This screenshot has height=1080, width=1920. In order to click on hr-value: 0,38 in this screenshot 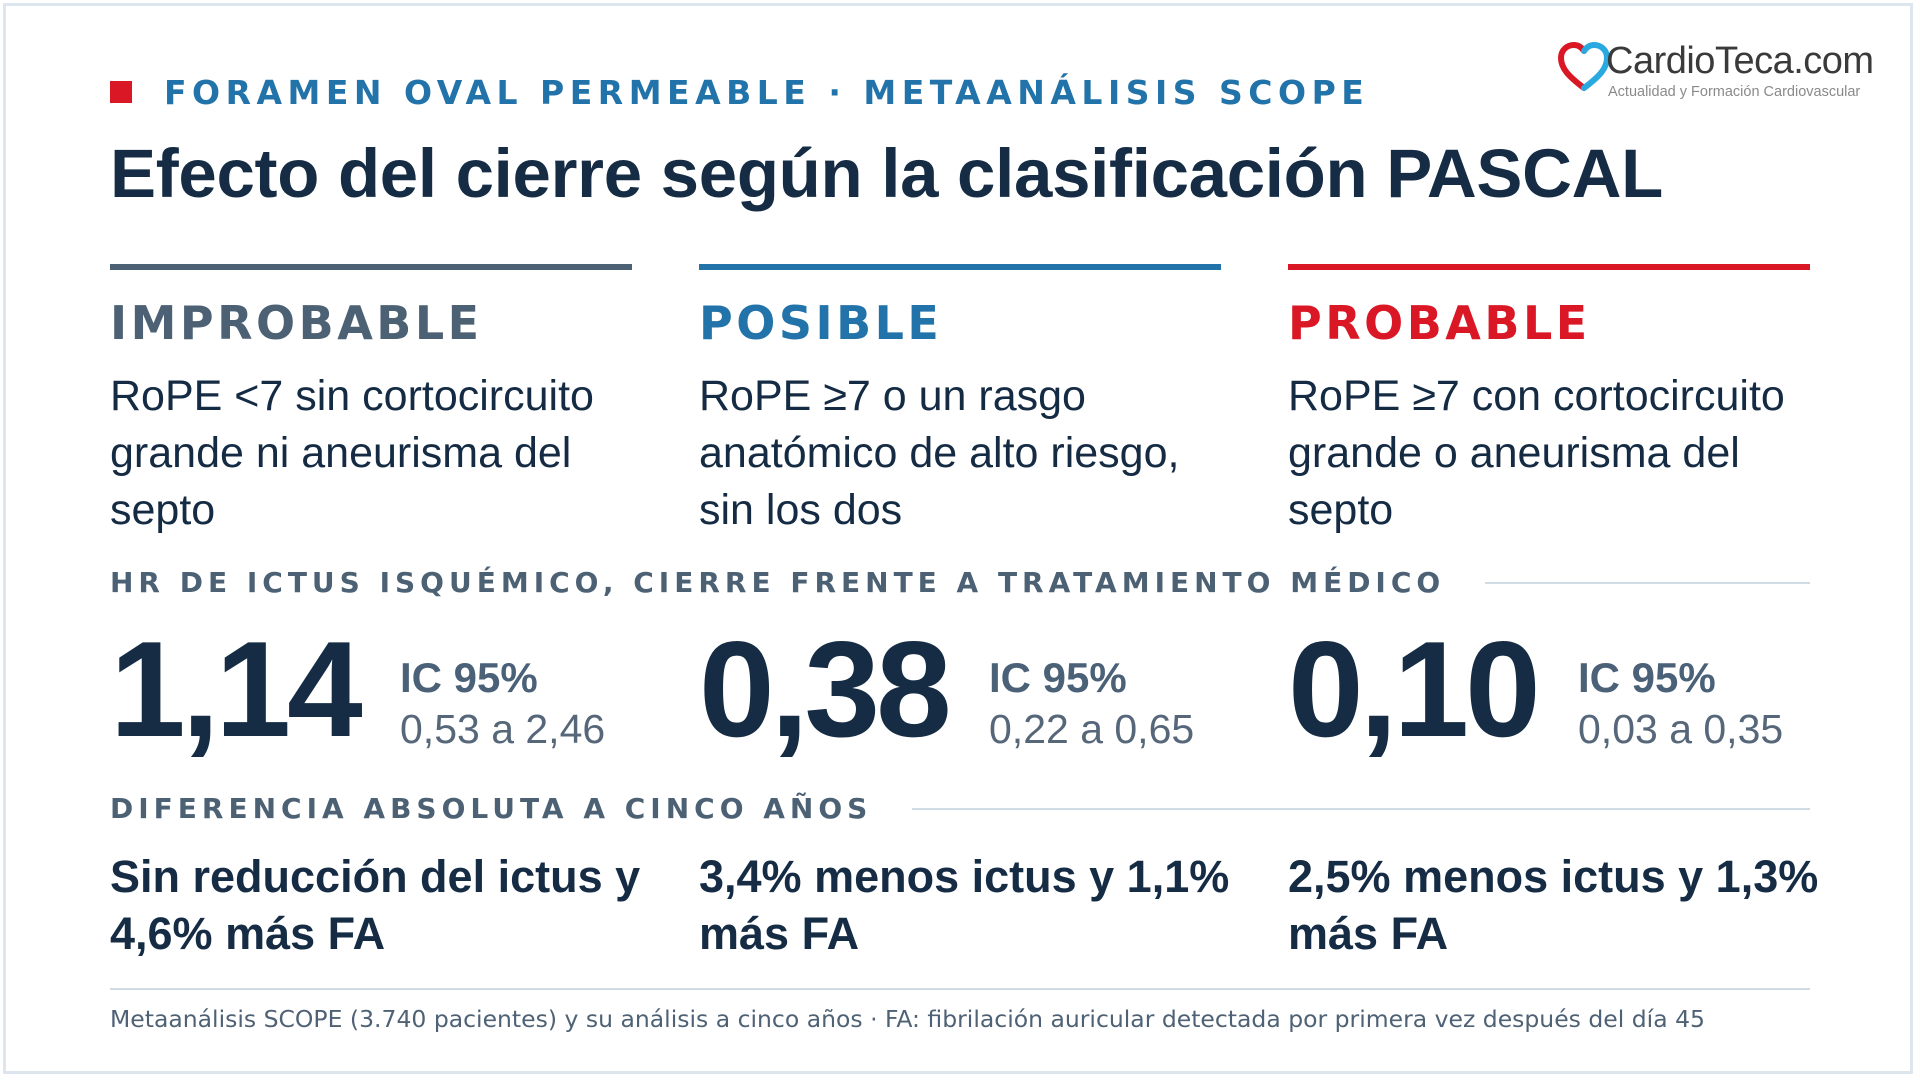, I will do `click(825, 689)`.